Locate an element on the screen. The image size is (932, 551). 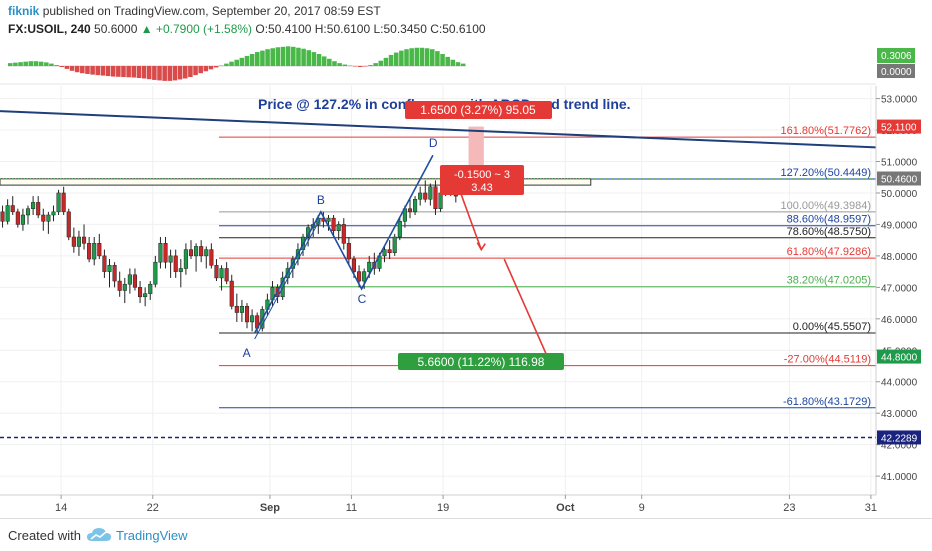
ohlc-values: O:50.4100 H:50.6100 L:50.3450 C:50.6100 is located at coordinates (370, 29).